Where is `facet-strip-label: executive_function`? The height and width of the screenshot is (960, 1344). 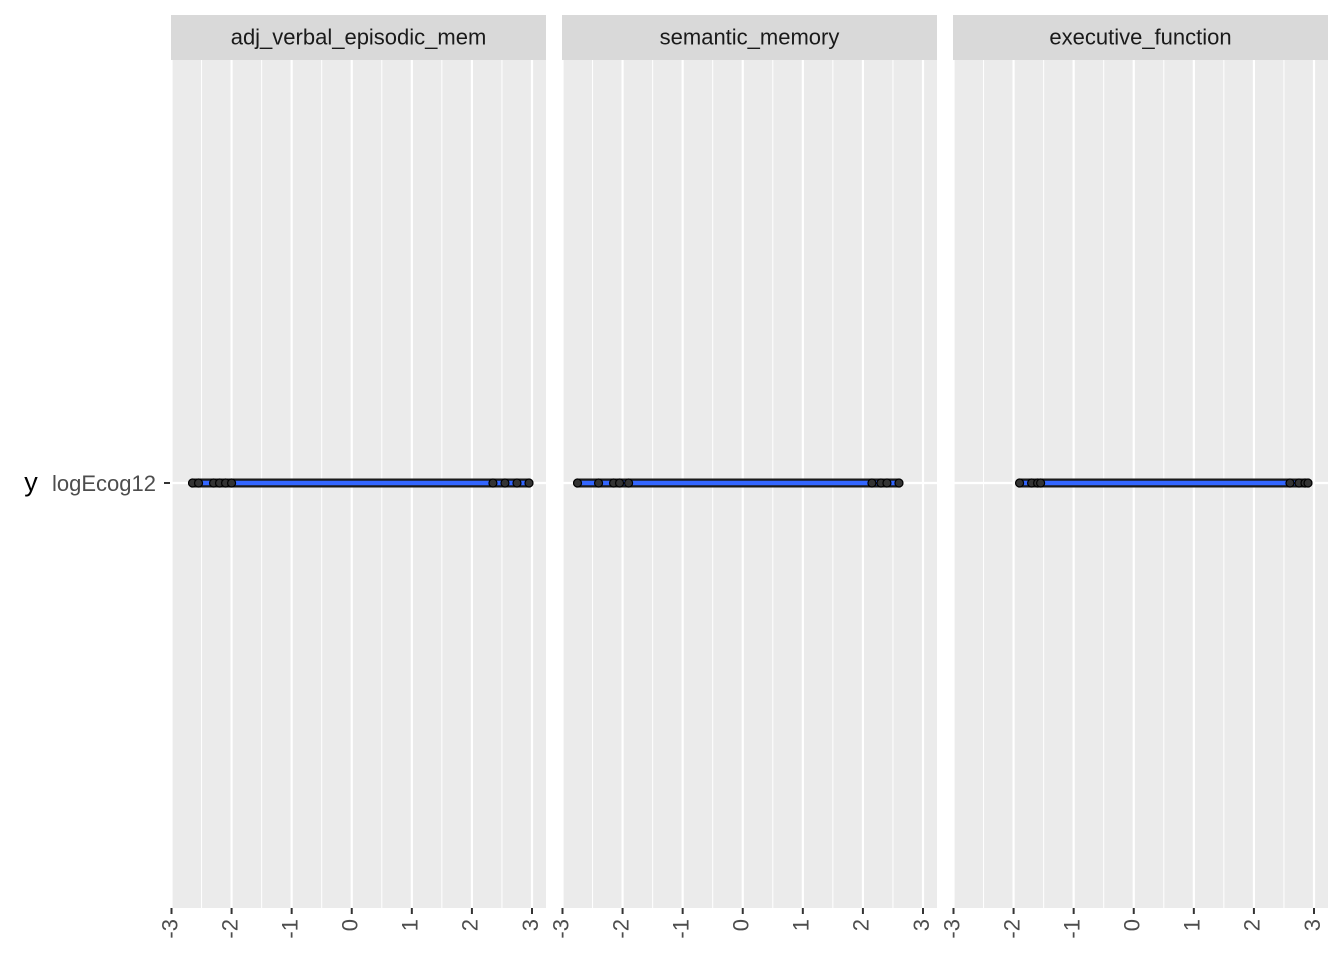
facet-strip-label: executive_function is located at coordinates (1140, 36).